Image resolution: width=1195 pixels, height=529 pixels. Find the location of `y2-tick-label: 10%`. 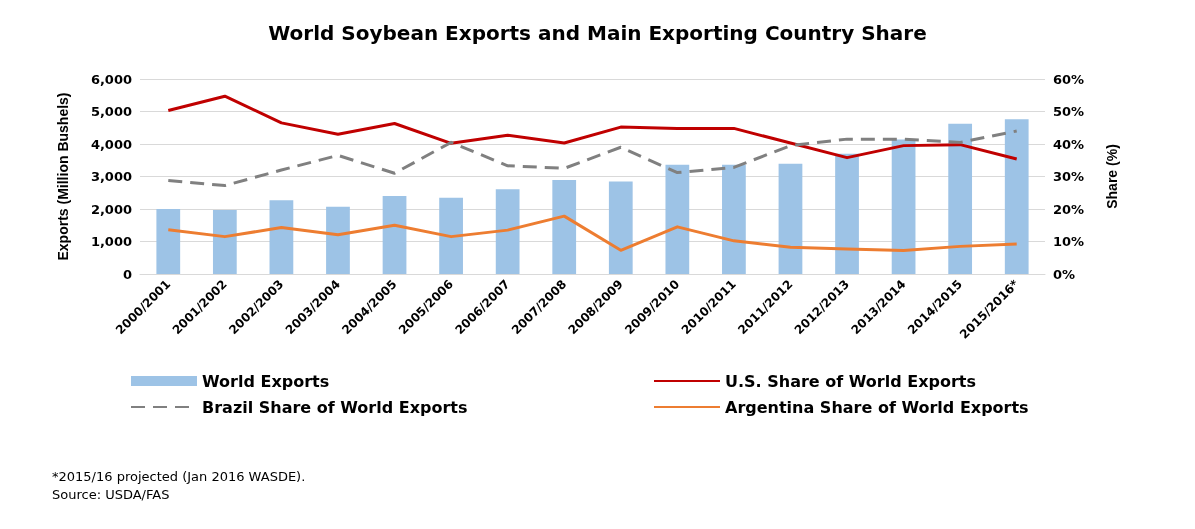

y2-tick-label: 10% is located at coordinates (1069, 241).